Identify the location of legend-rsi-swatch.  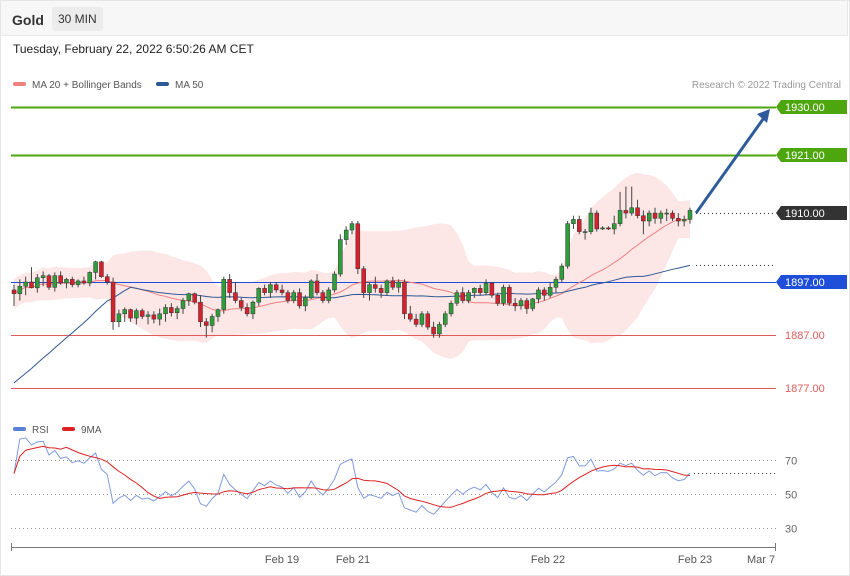
(19, 429).